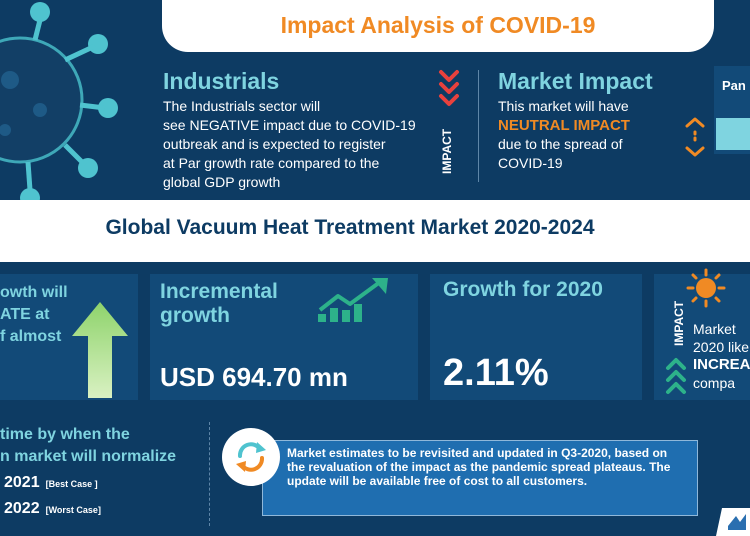 This screenshot has height=536, width=750. I want to click on virus-icon, so click(59, 105).